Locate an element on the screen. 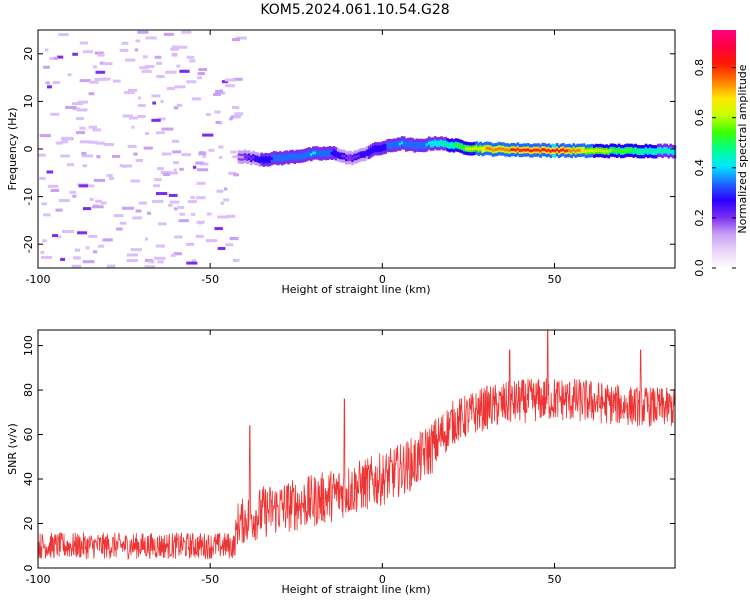 The width and height of the screenshot is (750, 600). spectrogram-x-tick-label: 50 is located at coordinates (554, 279).